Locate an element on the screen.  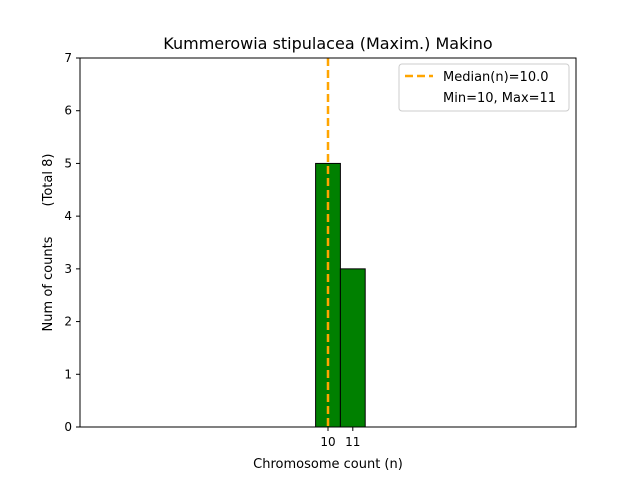
x-tick-label-11: 11 is located at coordinates (352, 442).